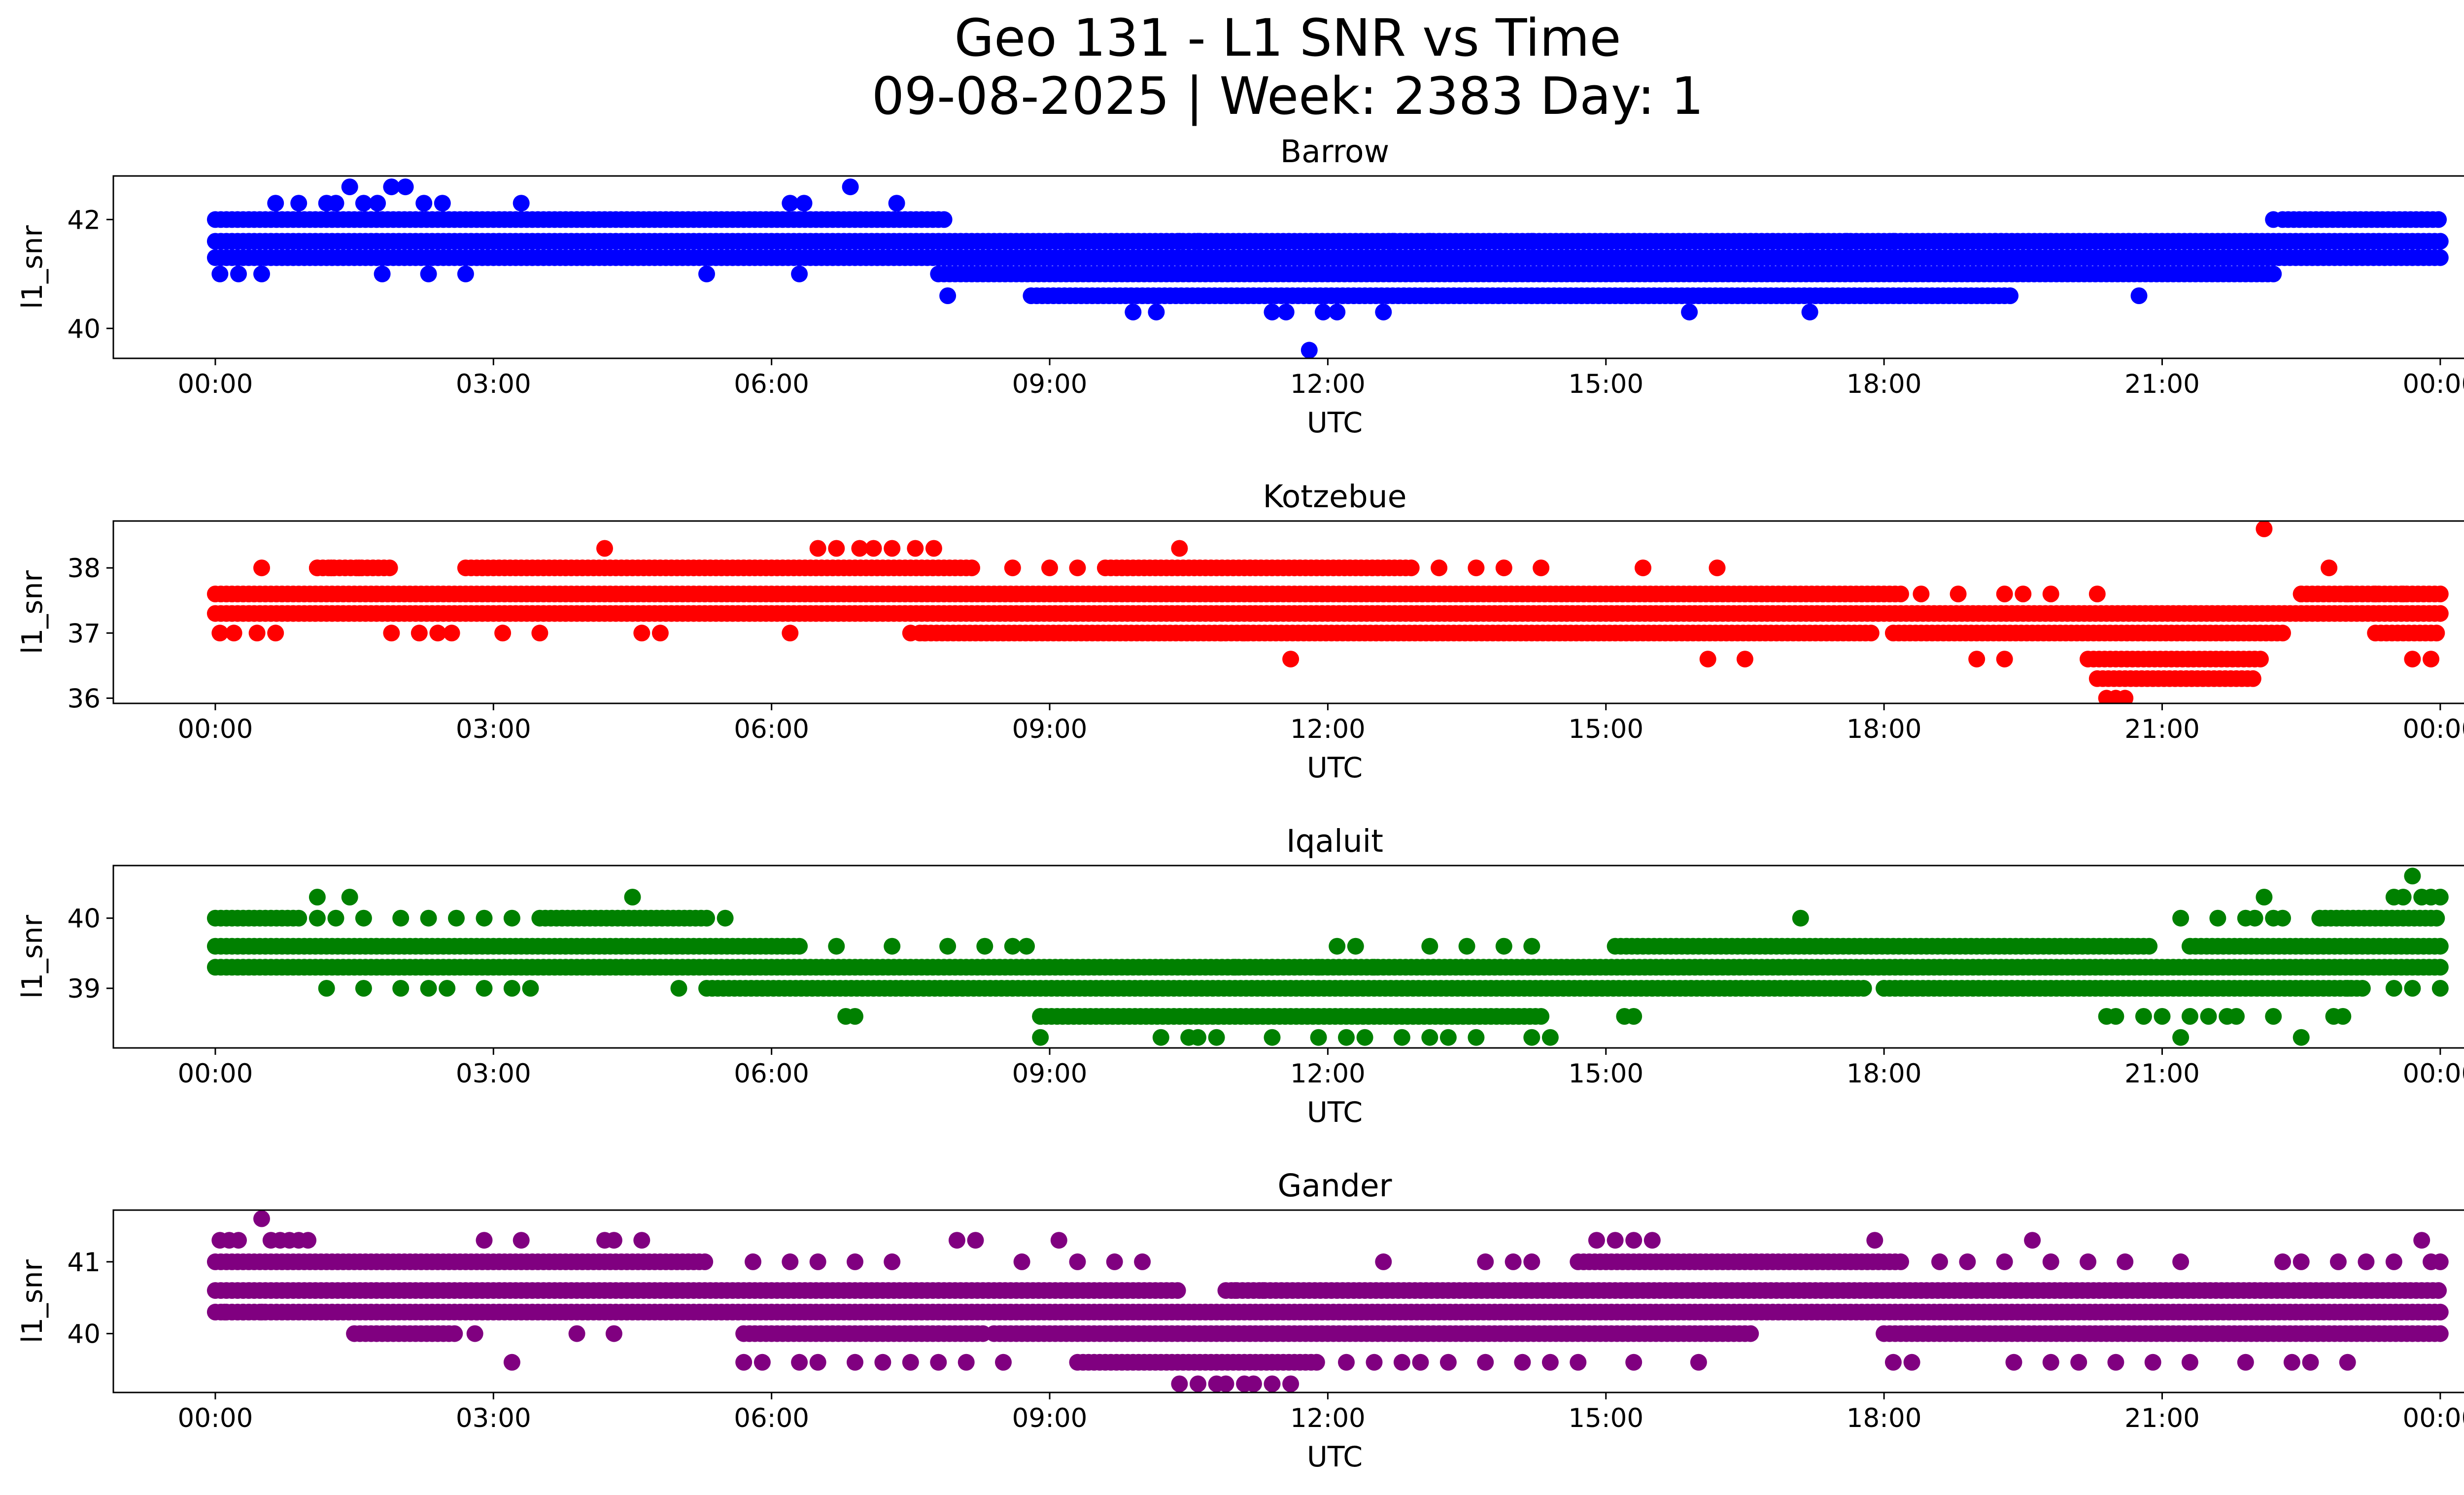 The width and height of the screenshot is (2464, 1495). I want to click on x-tick-label: 12:00, so click(1328, 1074).